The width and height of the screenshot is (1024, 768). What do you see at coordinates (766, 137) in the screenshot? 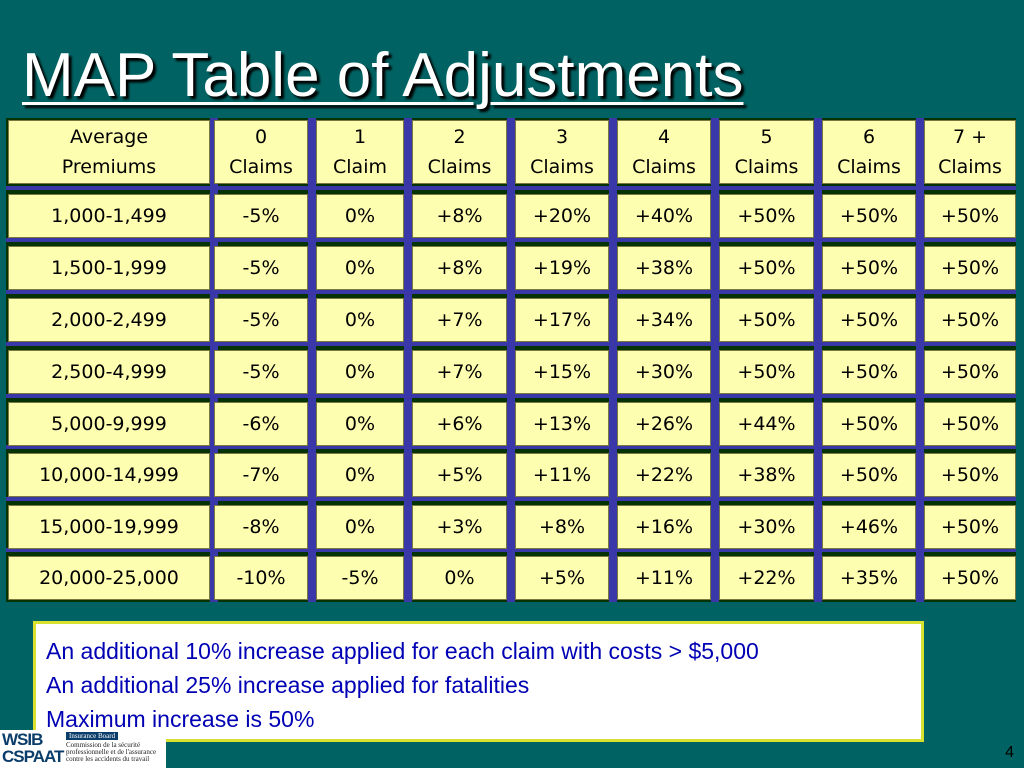
I see `column-header-line: 5` at bounding box center [766, 137].